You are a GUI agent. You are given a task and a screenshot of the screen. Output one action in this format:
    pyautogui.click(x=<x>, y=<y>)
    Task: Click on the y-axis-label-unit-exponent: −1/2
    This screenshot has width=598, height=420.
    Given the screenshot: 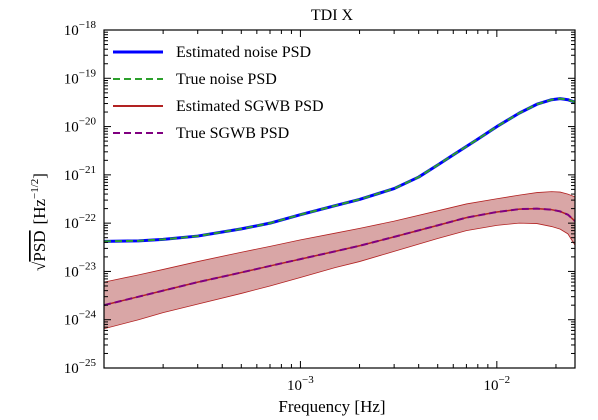 What is the action you would take?
    pyautogui.click(x=35, y=189)
    